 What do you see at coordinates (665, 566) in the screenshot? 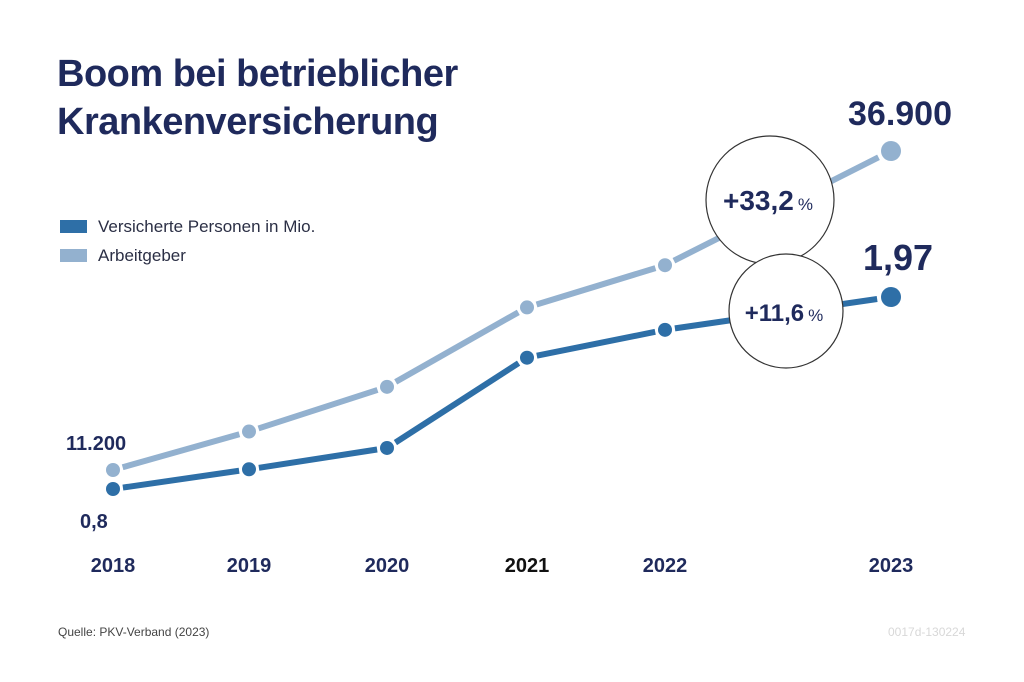
I see `x-tick-label: 2022` at bounding box center [665, 566].